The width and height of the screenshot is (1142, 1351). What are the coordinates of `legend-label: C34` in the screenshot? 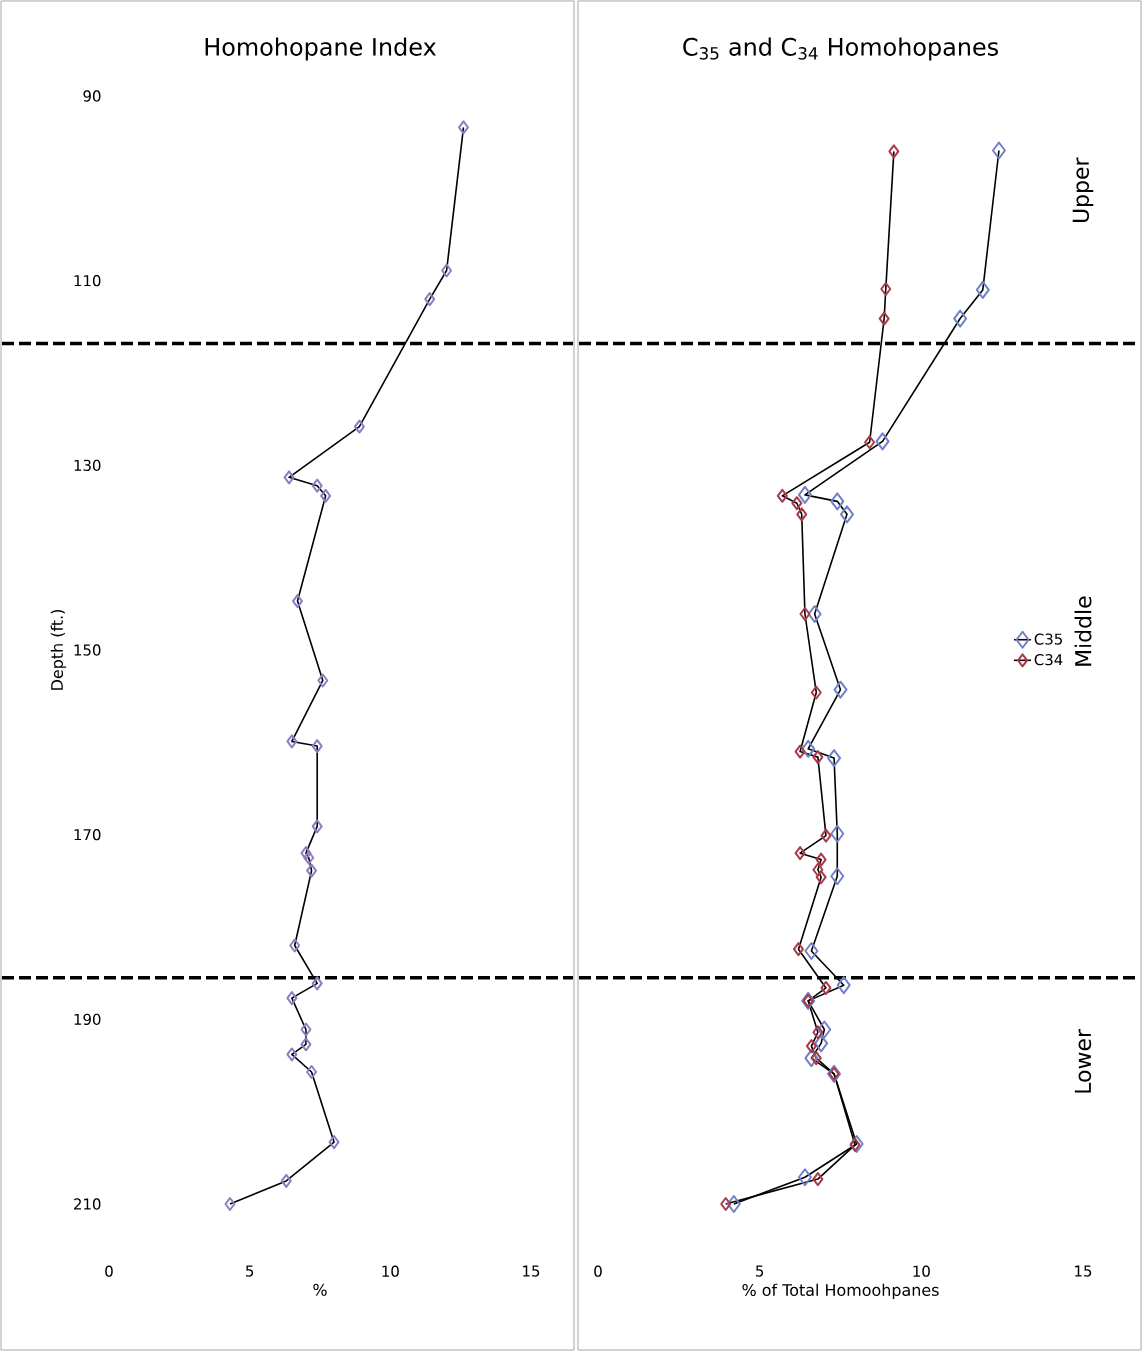 It's located at (1048, 660).